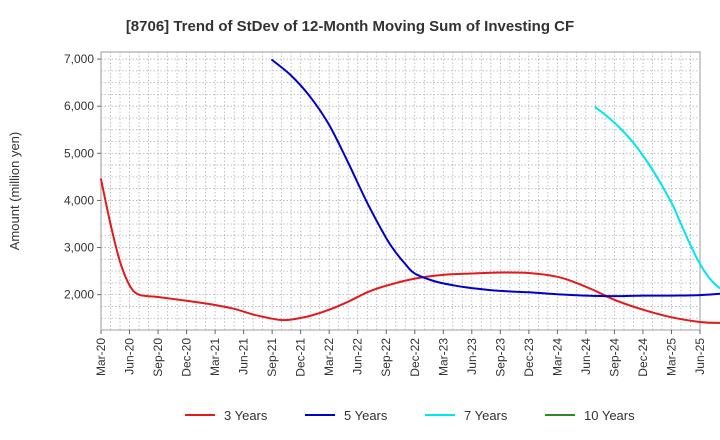 Image resolution: width=720 pixels, height=440 pixels. Describe the element at coordinates (472, 356) in the screenshot. I see `x-tick-label: Jun-23` at that location.